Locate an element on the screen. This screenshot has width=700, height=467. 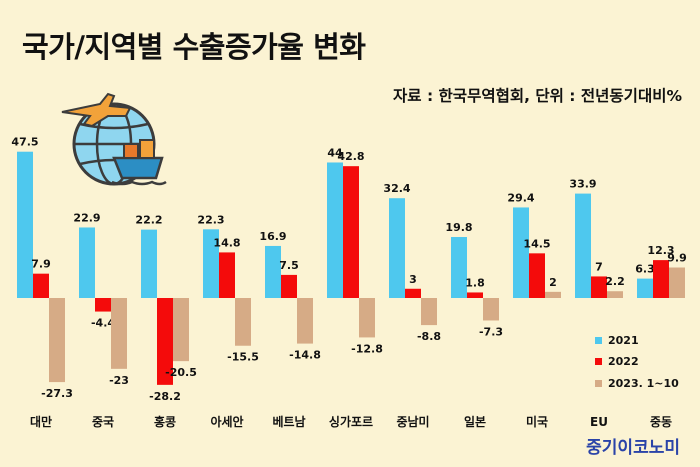
data-label-2022-1: -4.4 is located at coordinates (103, 323).